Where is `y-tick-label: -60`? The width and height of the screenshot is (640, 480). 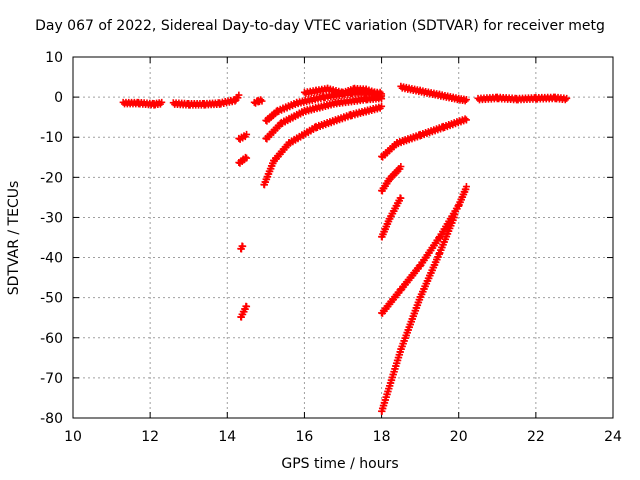 y-tick-label: -60 is located at coordinates (51, 339).